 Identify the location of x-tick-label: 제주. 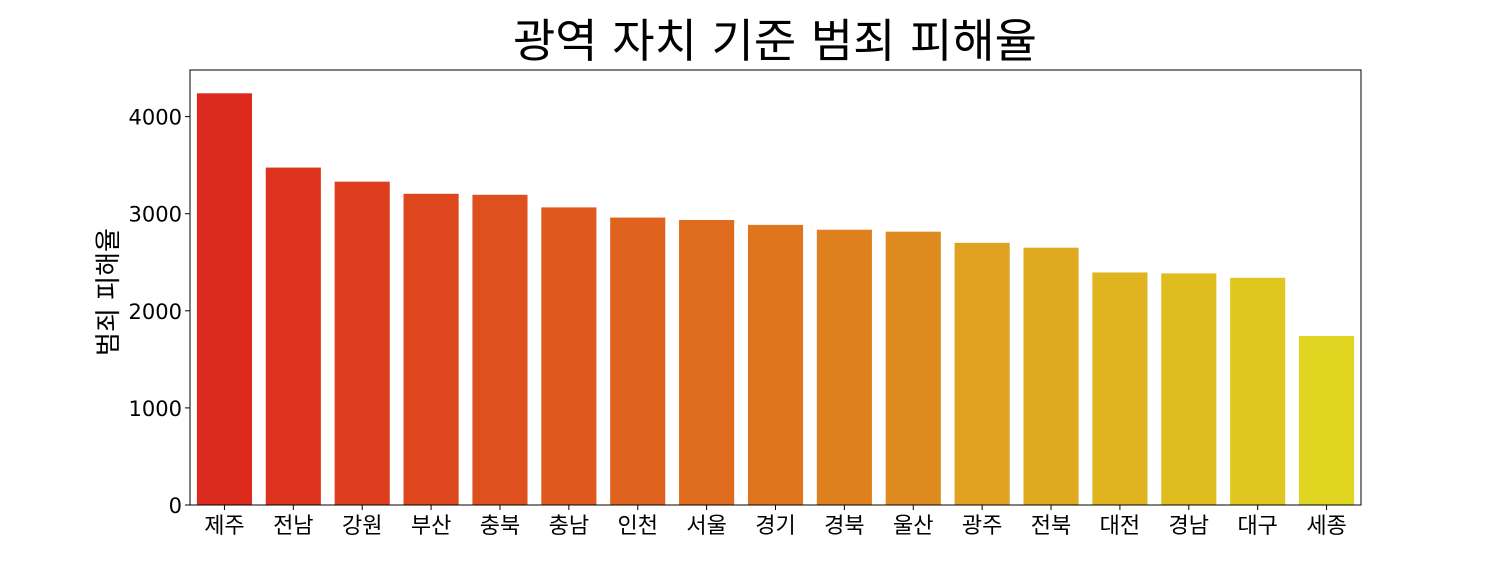
(224, 526).